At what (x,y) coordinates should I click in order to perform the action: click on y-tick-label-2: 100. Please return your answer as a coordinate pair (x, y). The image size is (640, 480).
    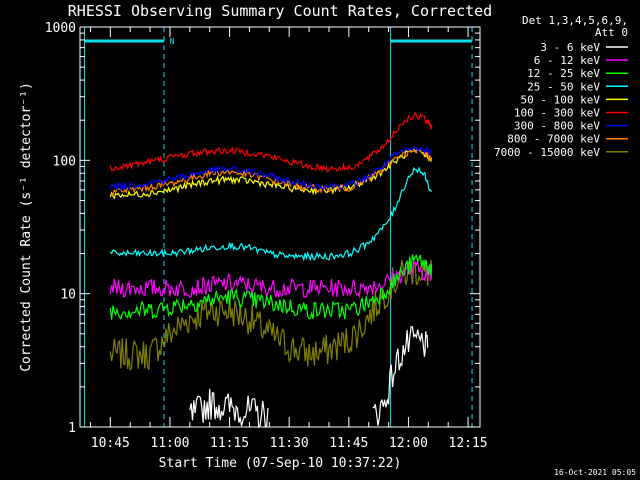
    Looking at the image, I should click on (64, 161).